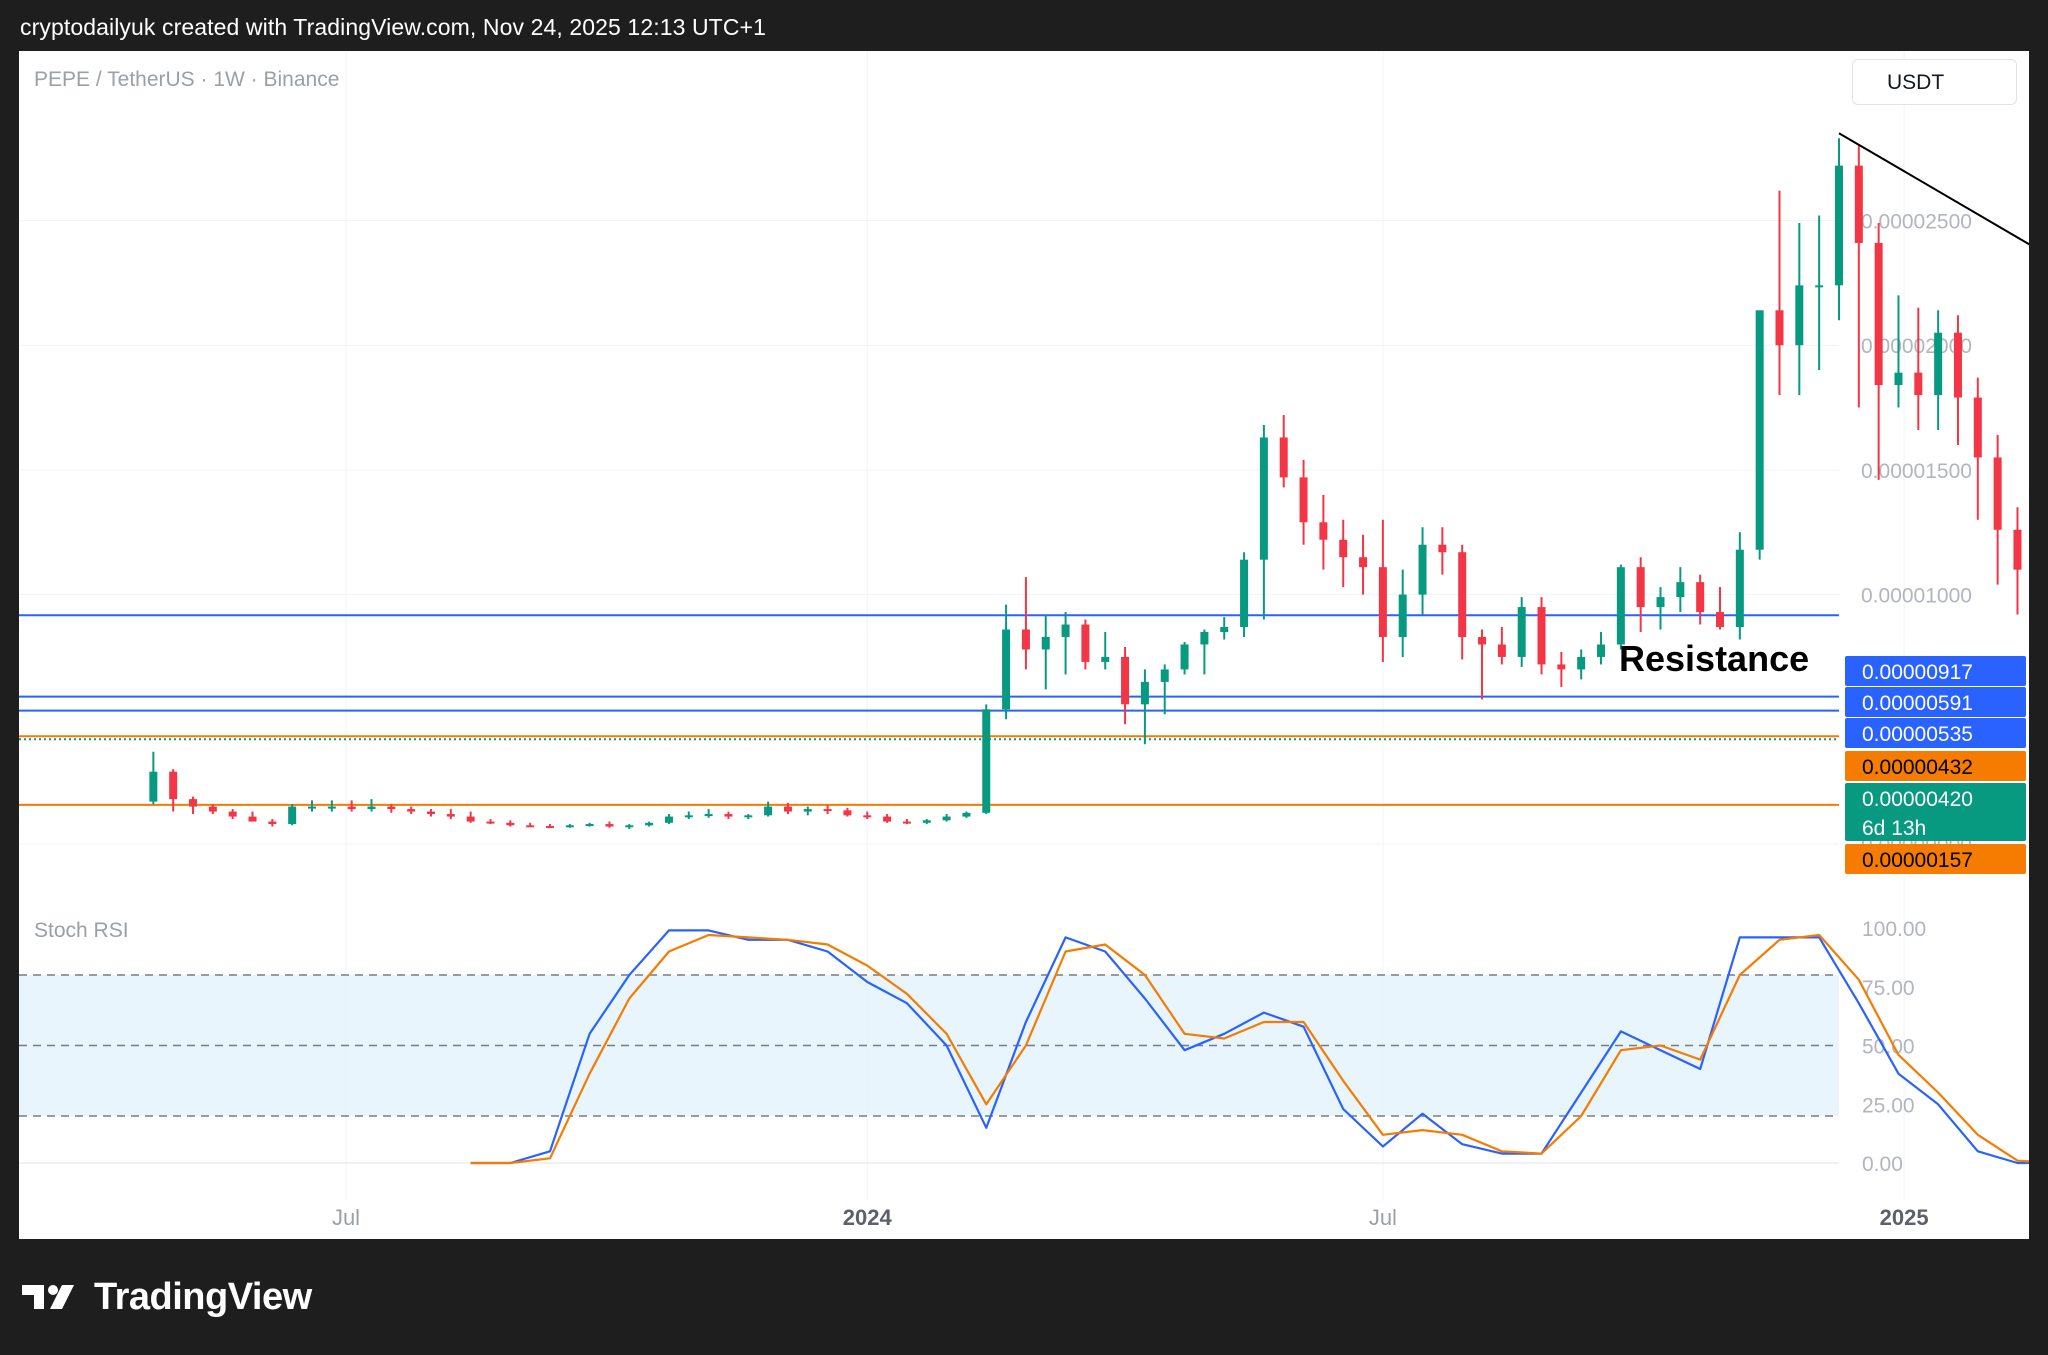 The width and height of the screenshot is (2048, 1355). I want to click on price-label-level-blue: 0.00000917, so click(1935, 671).